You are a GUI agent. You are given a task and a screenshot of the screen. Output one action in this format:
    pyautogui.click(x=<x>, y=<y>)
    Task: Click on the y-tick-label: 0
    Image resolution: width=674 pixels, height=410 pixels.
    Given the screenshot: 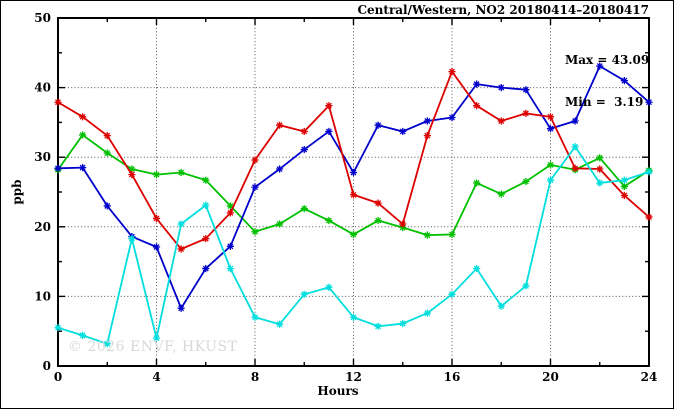 What is the action you would take?
    pyautogui.click(x=47, y=366)
    